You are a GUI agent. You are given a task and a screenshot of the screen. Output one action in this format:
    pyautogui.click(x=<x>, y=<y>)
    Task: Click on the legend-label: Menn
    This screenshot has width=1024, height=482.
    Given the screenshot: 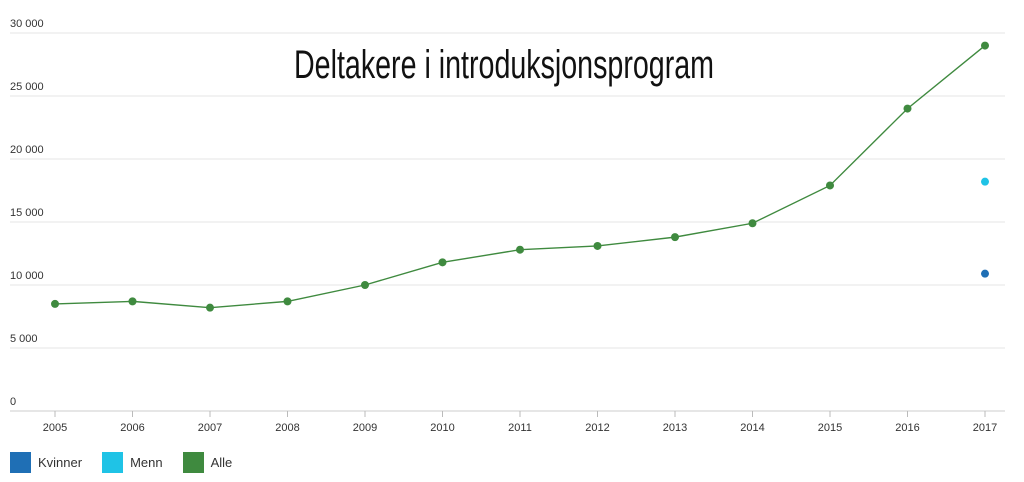 What is the action you would take?
    pyautogui.click(x=146, y=462)
    